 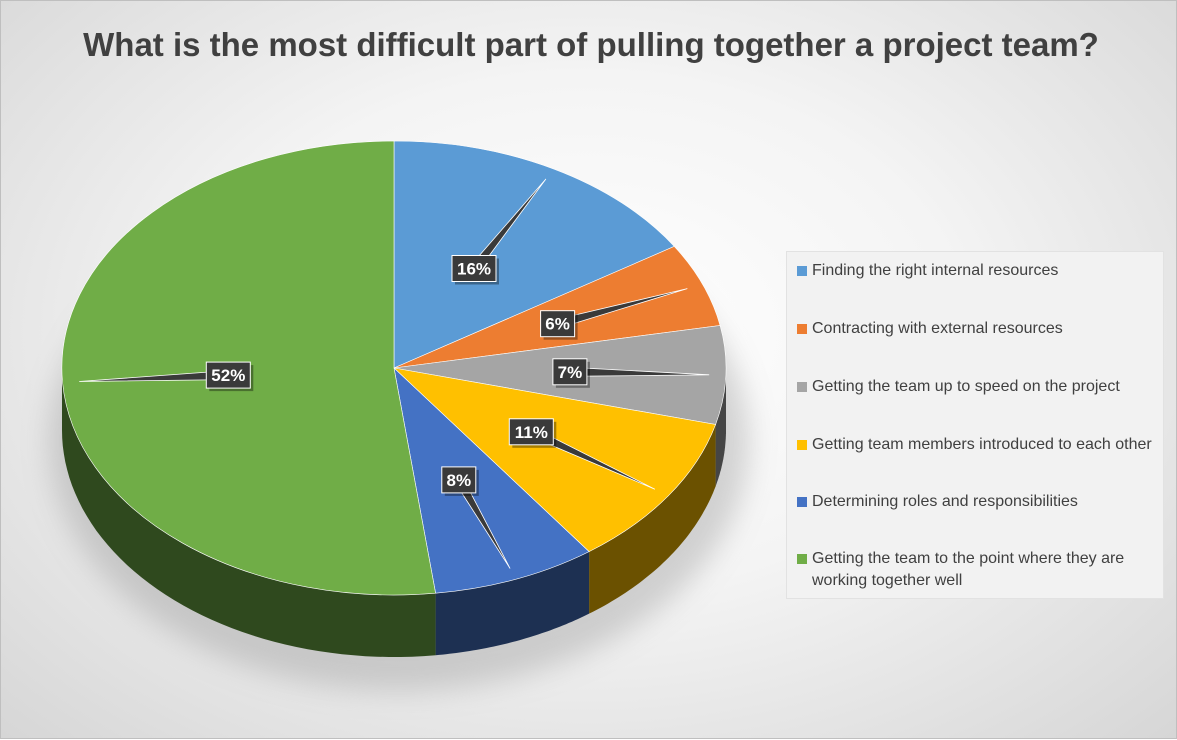 I want to click on legend-item: Finding the right internal resources, so click(x=975, y=271).